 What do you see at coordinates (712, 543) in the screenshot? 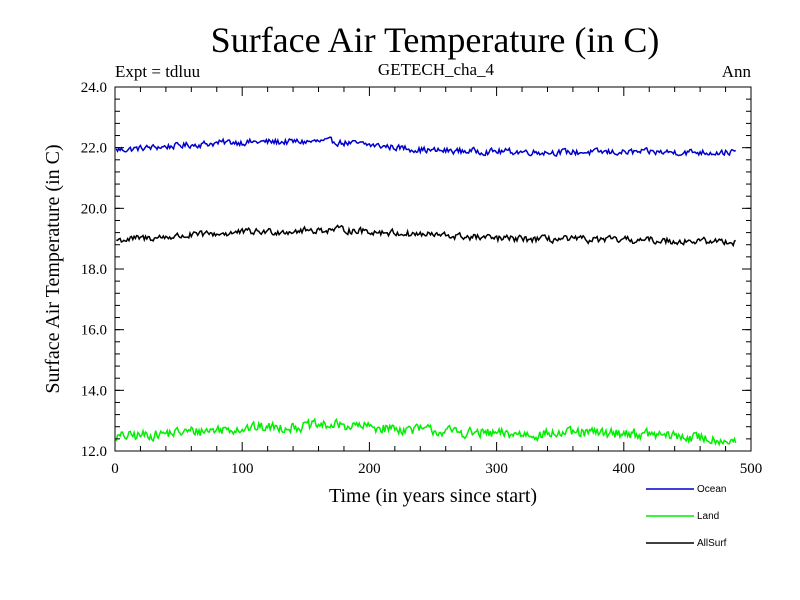
I see `legend-label-allsurf: AllSurf` at bounding box center [712, 543].